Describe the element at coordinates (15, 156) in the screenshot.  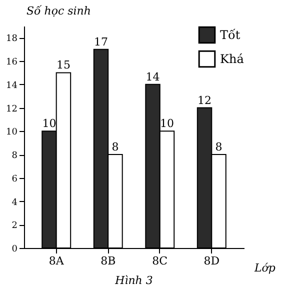
I see `y-tick-label: 8` at that location.